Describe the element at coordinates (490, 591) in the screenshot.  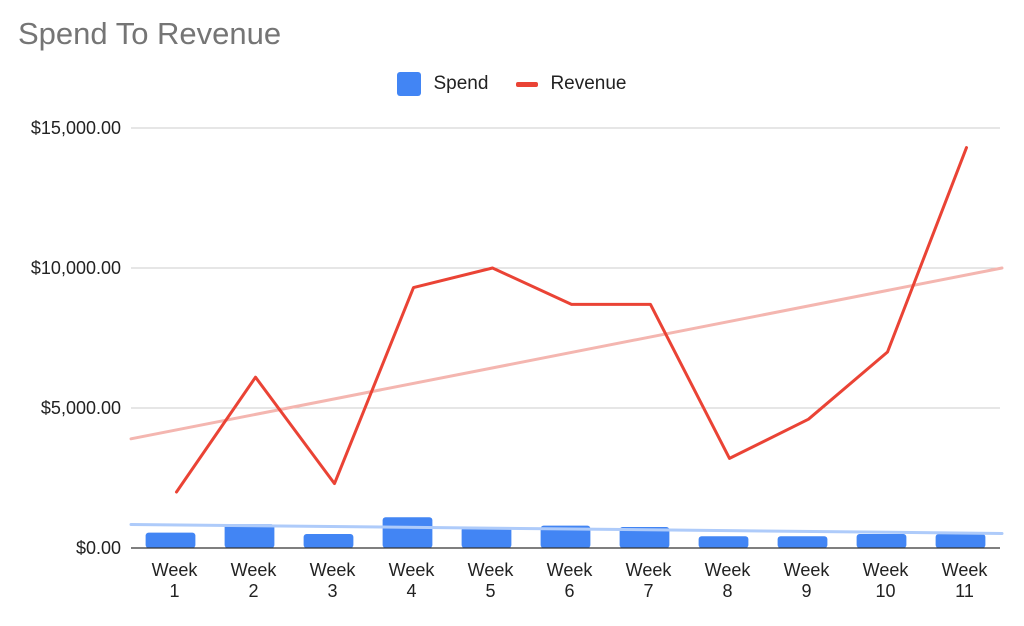
I see `x-tick-label-line: 5` at that location.